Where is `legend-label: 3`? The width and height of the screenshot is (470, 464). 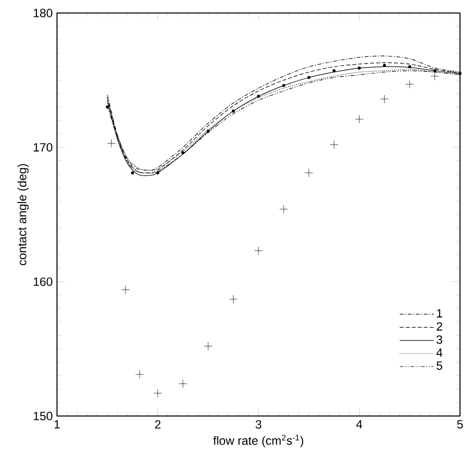 legend-label: 3 is located at coordinates (439, 339).